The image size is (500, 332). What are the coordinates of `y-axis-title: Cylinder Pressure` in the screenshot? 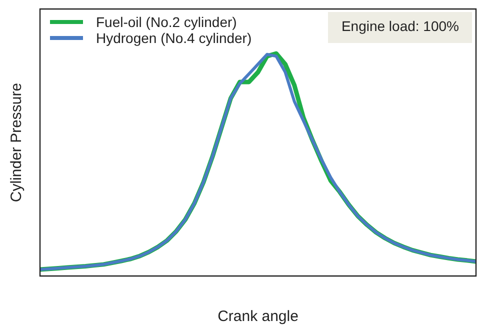 It's located at (17, 142).